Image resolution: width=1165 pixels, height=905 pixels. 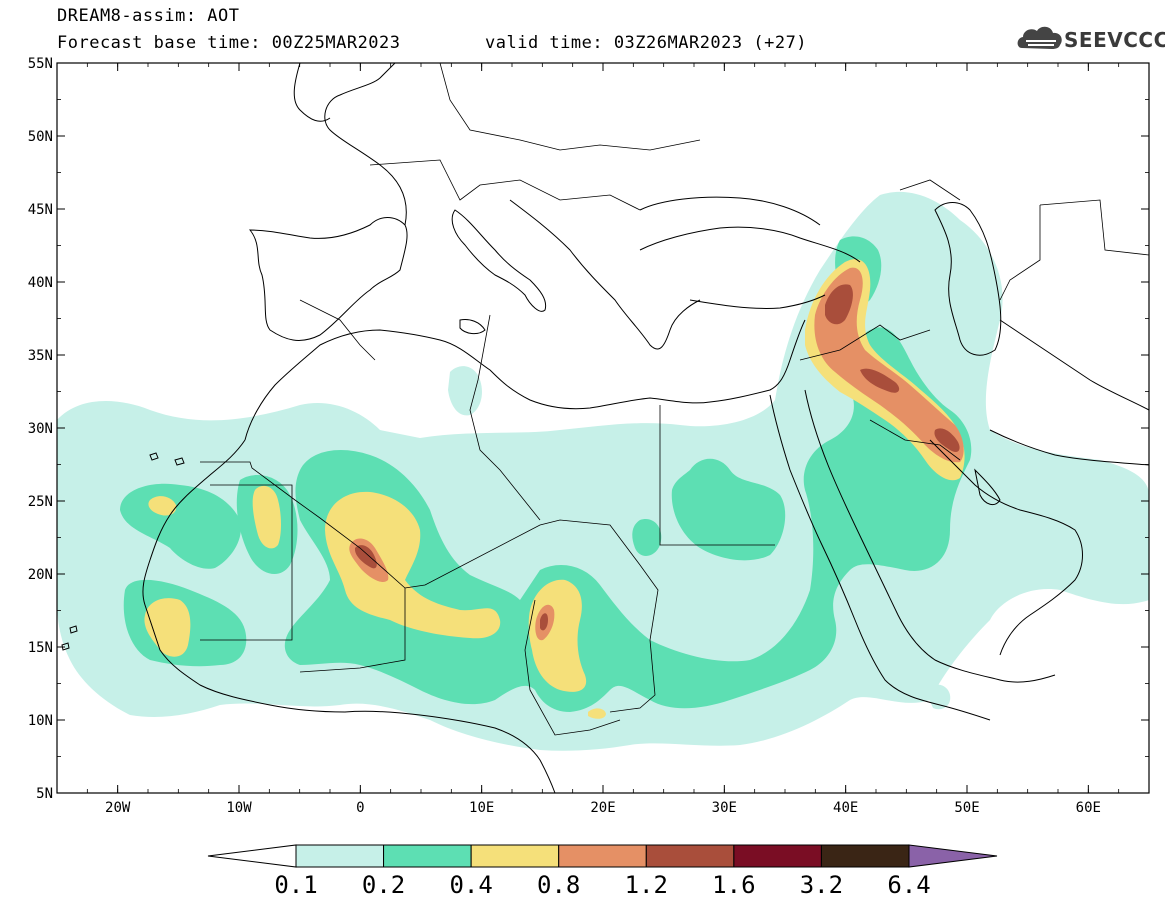 I want to click on colorbar: 0.1 0.2 0.4 0.8 1.2 1.6 3.2 6.4, so click(x=602, y=871).